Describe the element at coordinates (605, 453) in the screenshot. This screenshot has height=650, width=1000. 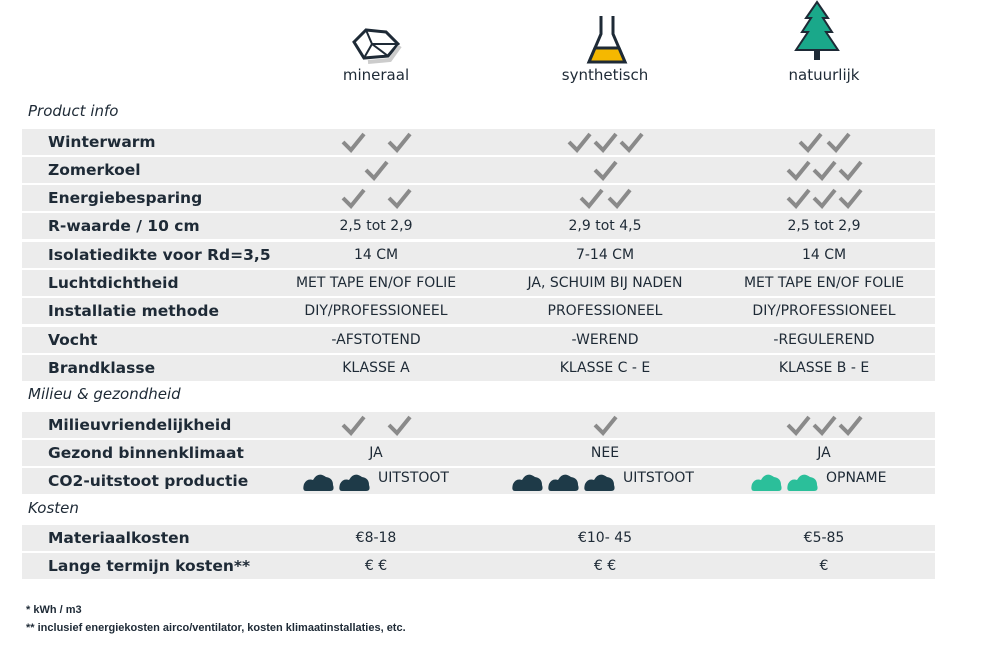
I see `cell-text: NEE` at that location.